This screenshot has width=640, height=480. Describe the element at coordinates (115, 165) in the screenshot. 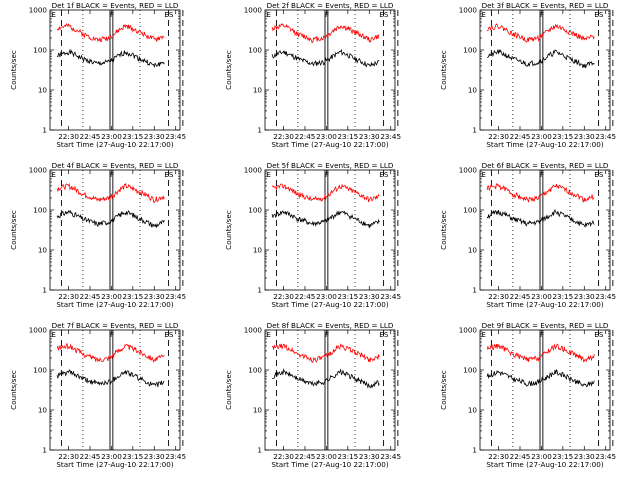

I see `panel-title: Det 4f BLACK = Events, RED = LLD` at that location.